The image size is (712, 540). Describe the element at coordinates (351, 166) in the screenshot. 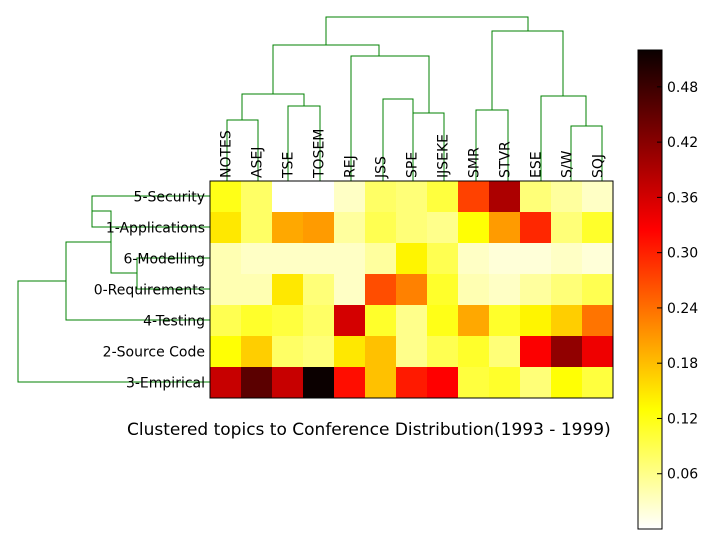

I see `column-label: REJ` at that location.